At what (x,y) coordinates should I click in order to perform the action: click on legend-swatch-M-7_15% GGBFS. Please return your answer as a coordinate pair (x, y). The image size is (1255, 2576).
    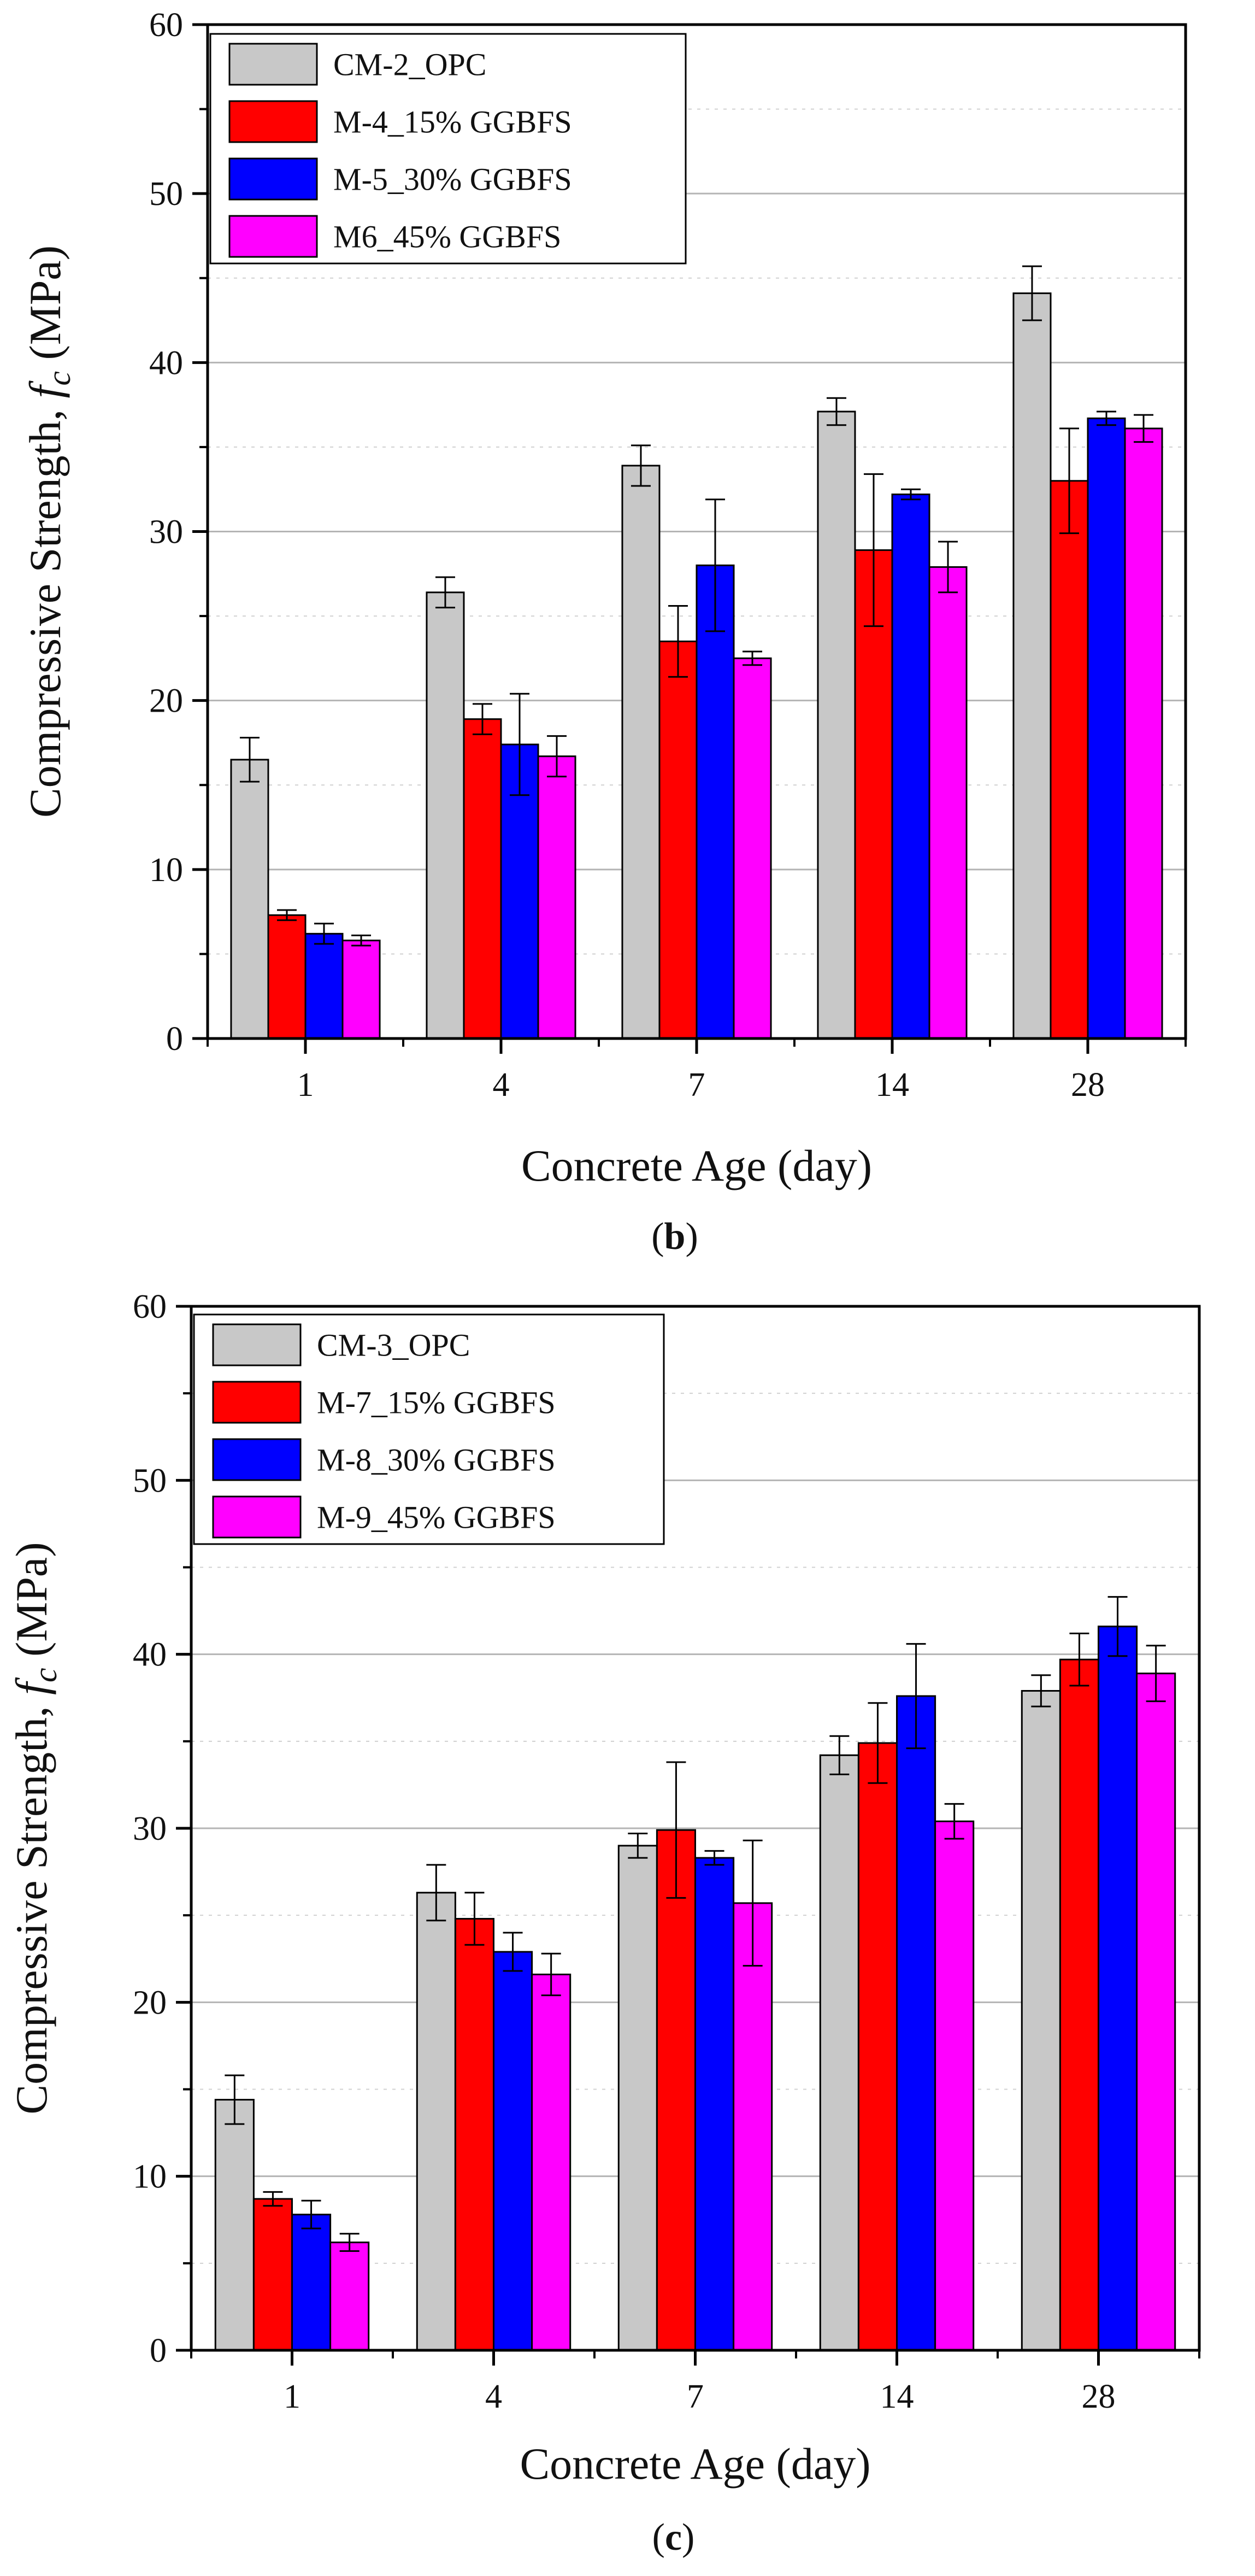
    Looking at the image, I should click on (257, 1403).